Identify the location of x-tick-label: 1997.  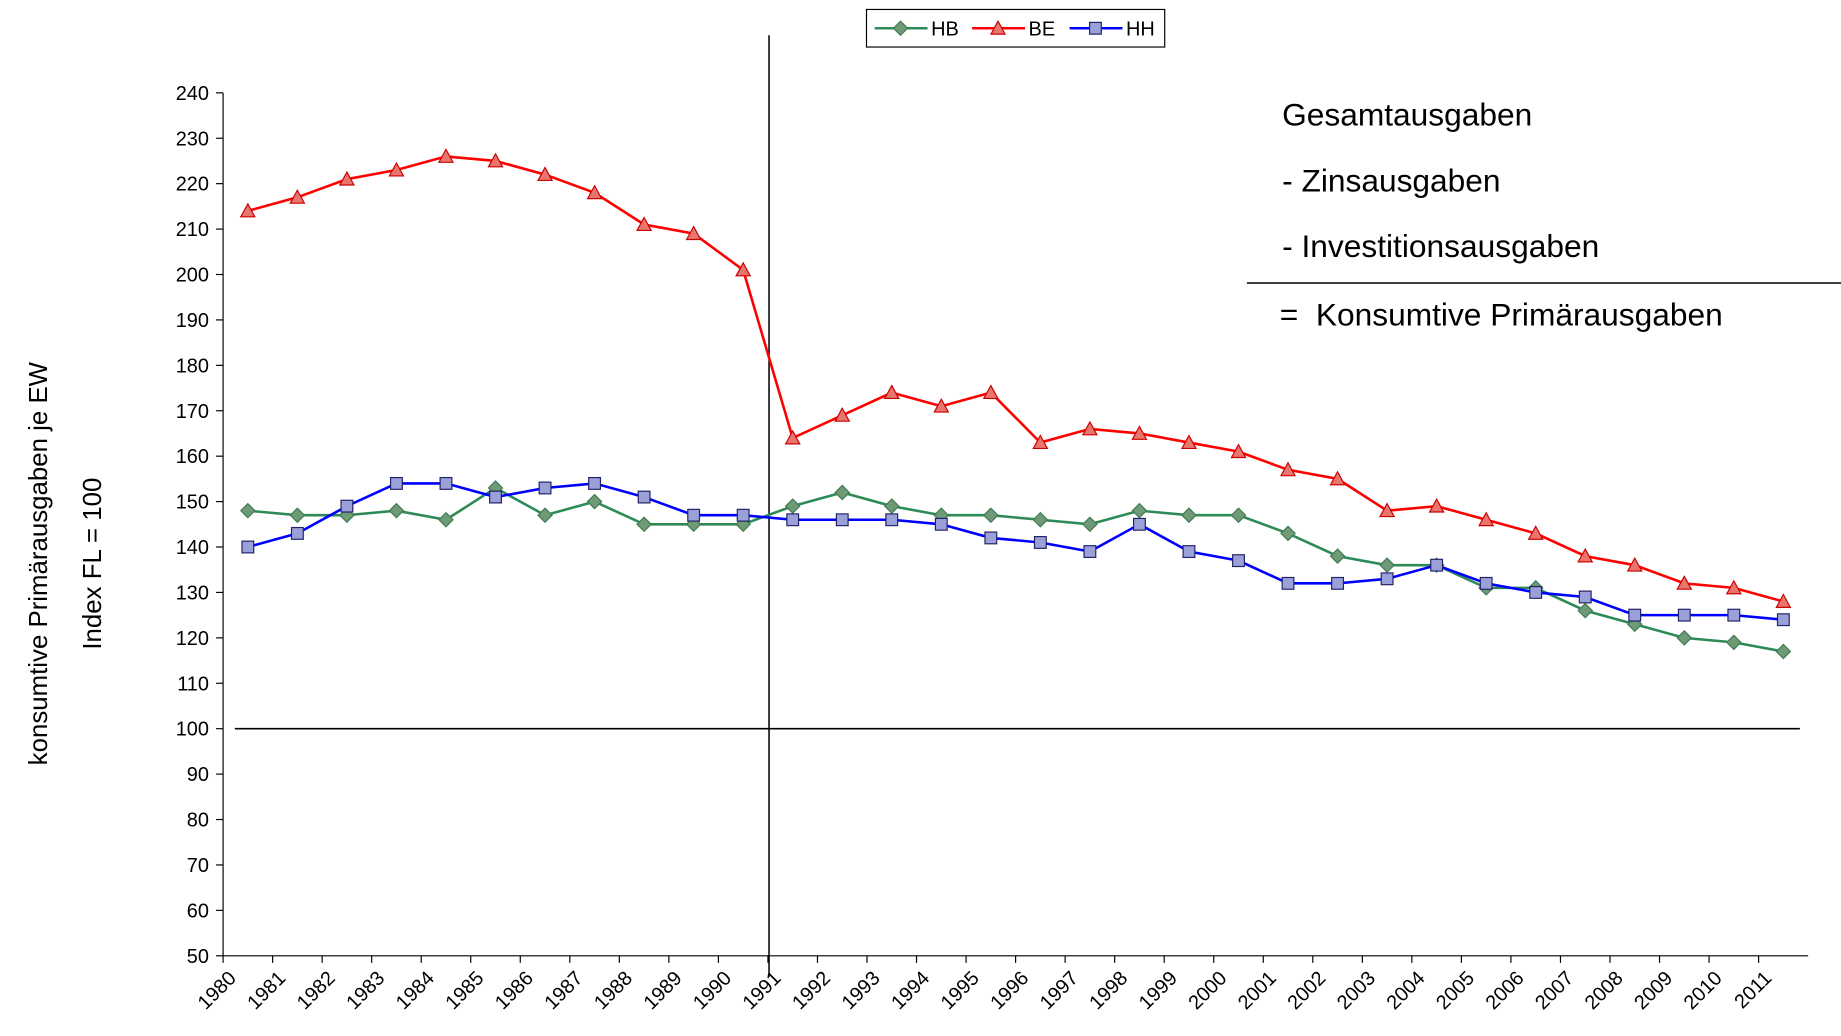
(1059, 990).